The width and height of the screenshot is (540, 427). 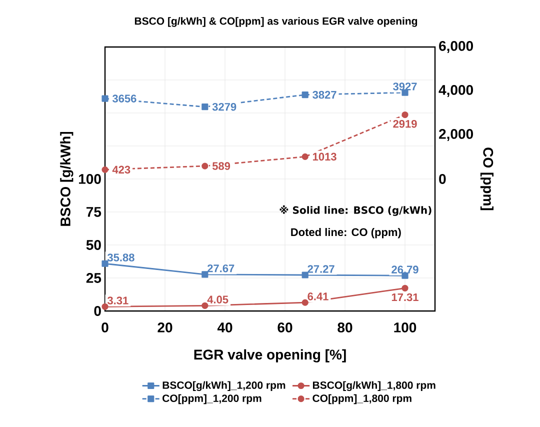 What do you see at coordinates (324, 156) in the screenshot?
I see `data-label: 1013` at bounding box center [324, 156].